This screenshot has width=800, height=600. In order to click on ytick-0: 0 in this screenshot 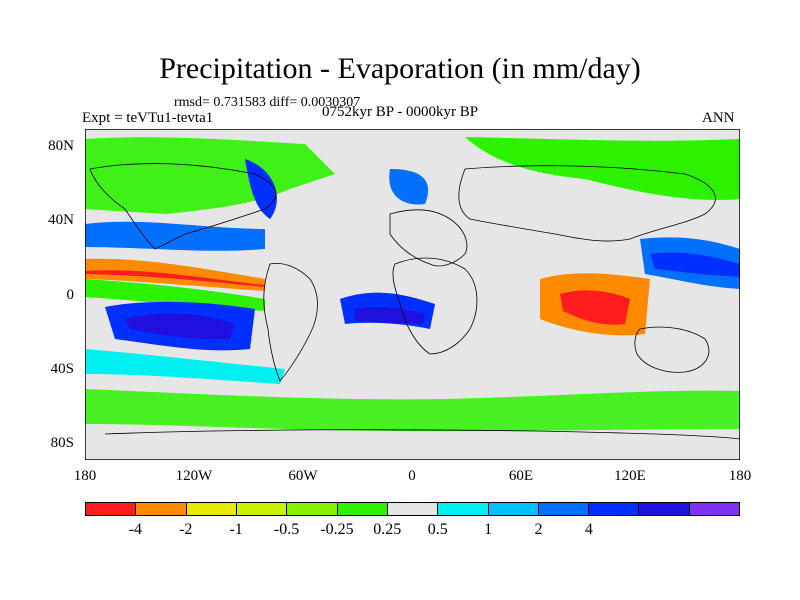, I will do `click(70, 295)`.